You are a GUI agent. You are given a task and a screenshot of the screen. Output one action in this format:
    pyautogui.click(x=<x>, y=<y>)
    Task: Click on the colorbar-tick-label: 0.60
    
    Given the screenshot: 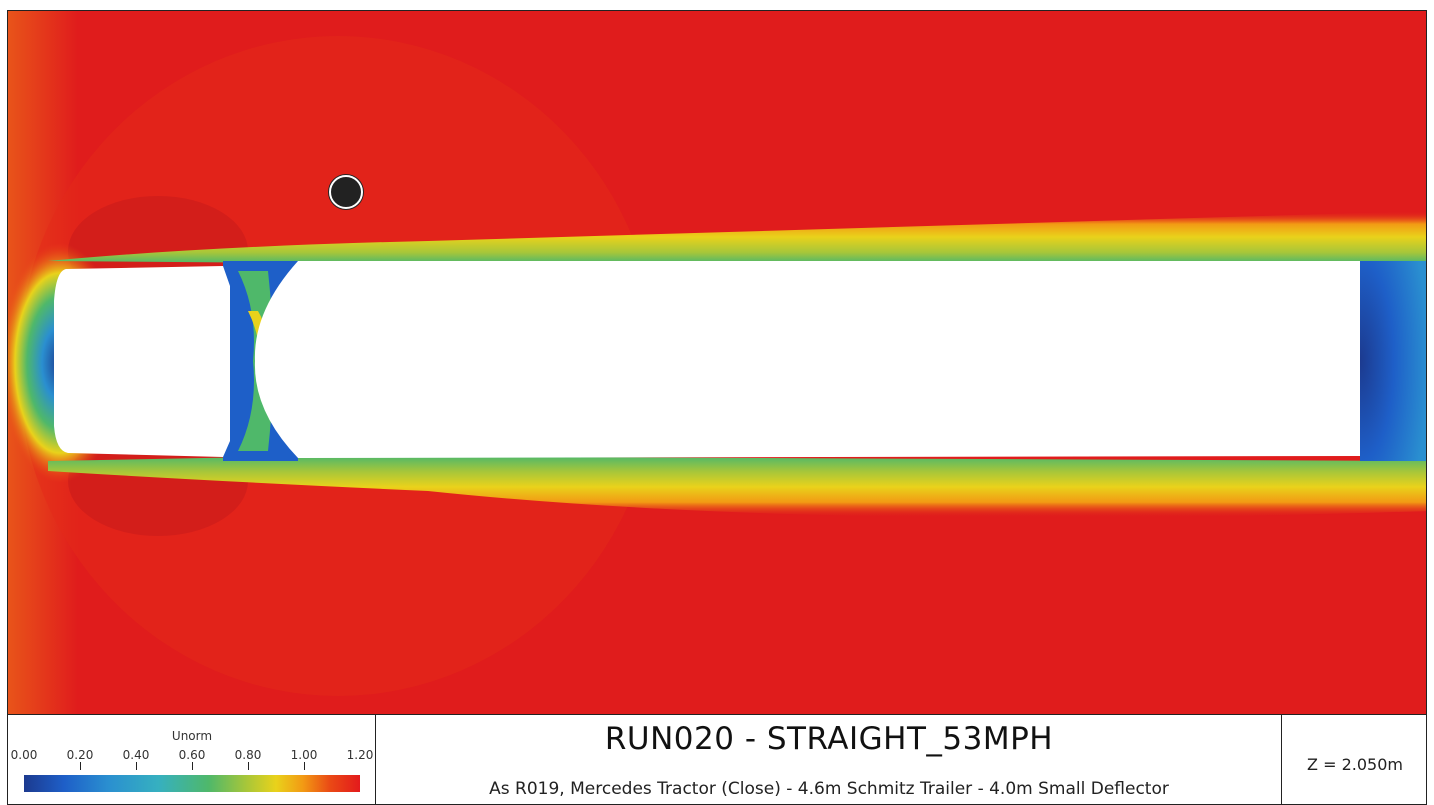 What is the action you would take?
    pyautogui.click(x=192, y=755)
    